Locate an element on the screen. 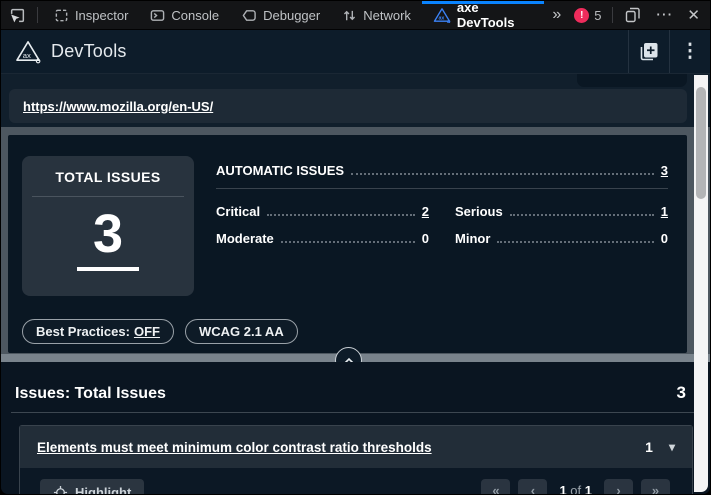  tab-console: Console is located at coordinates (184, 15).